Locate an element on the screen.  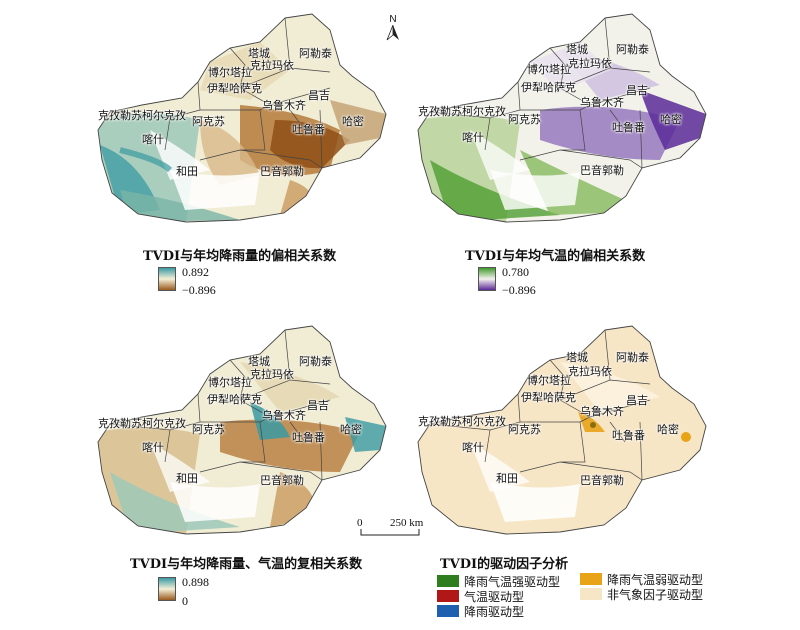
p4-label-kashgar: 喀什 is located at coordinates (473, 447).